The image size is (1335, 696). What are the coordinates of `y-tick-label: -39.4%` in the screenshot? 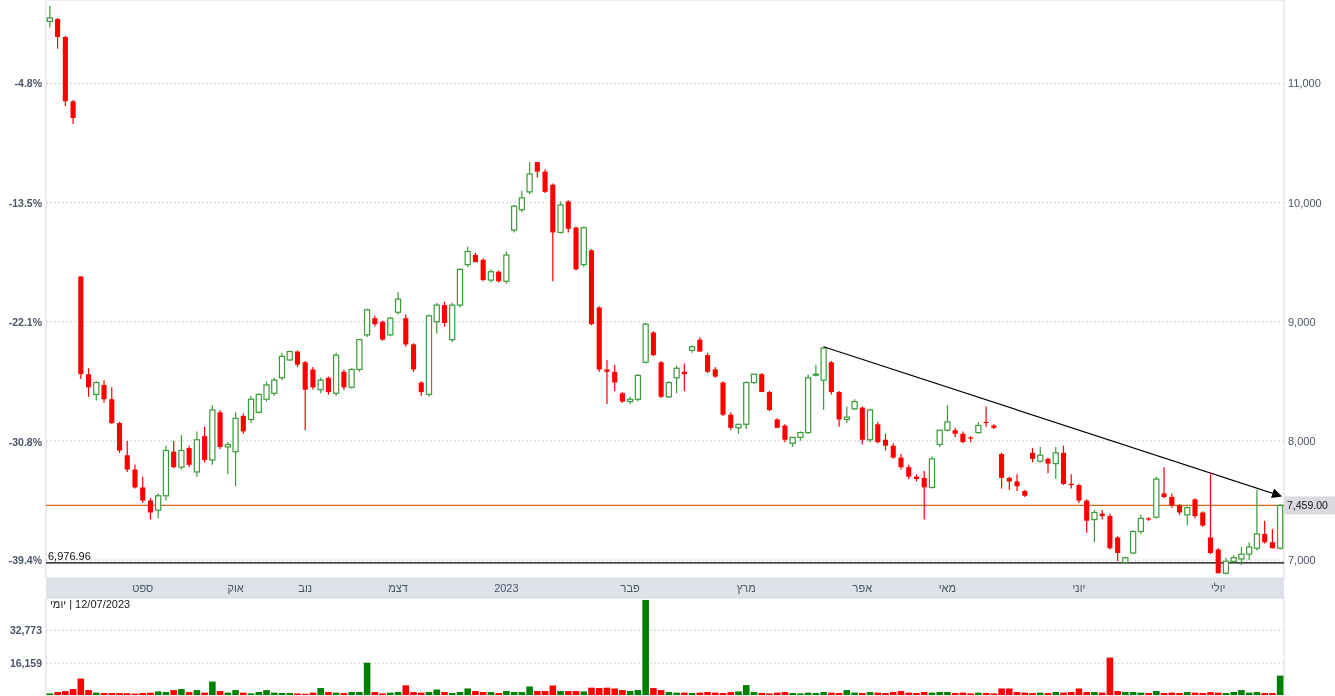 It's located at (25, 560).